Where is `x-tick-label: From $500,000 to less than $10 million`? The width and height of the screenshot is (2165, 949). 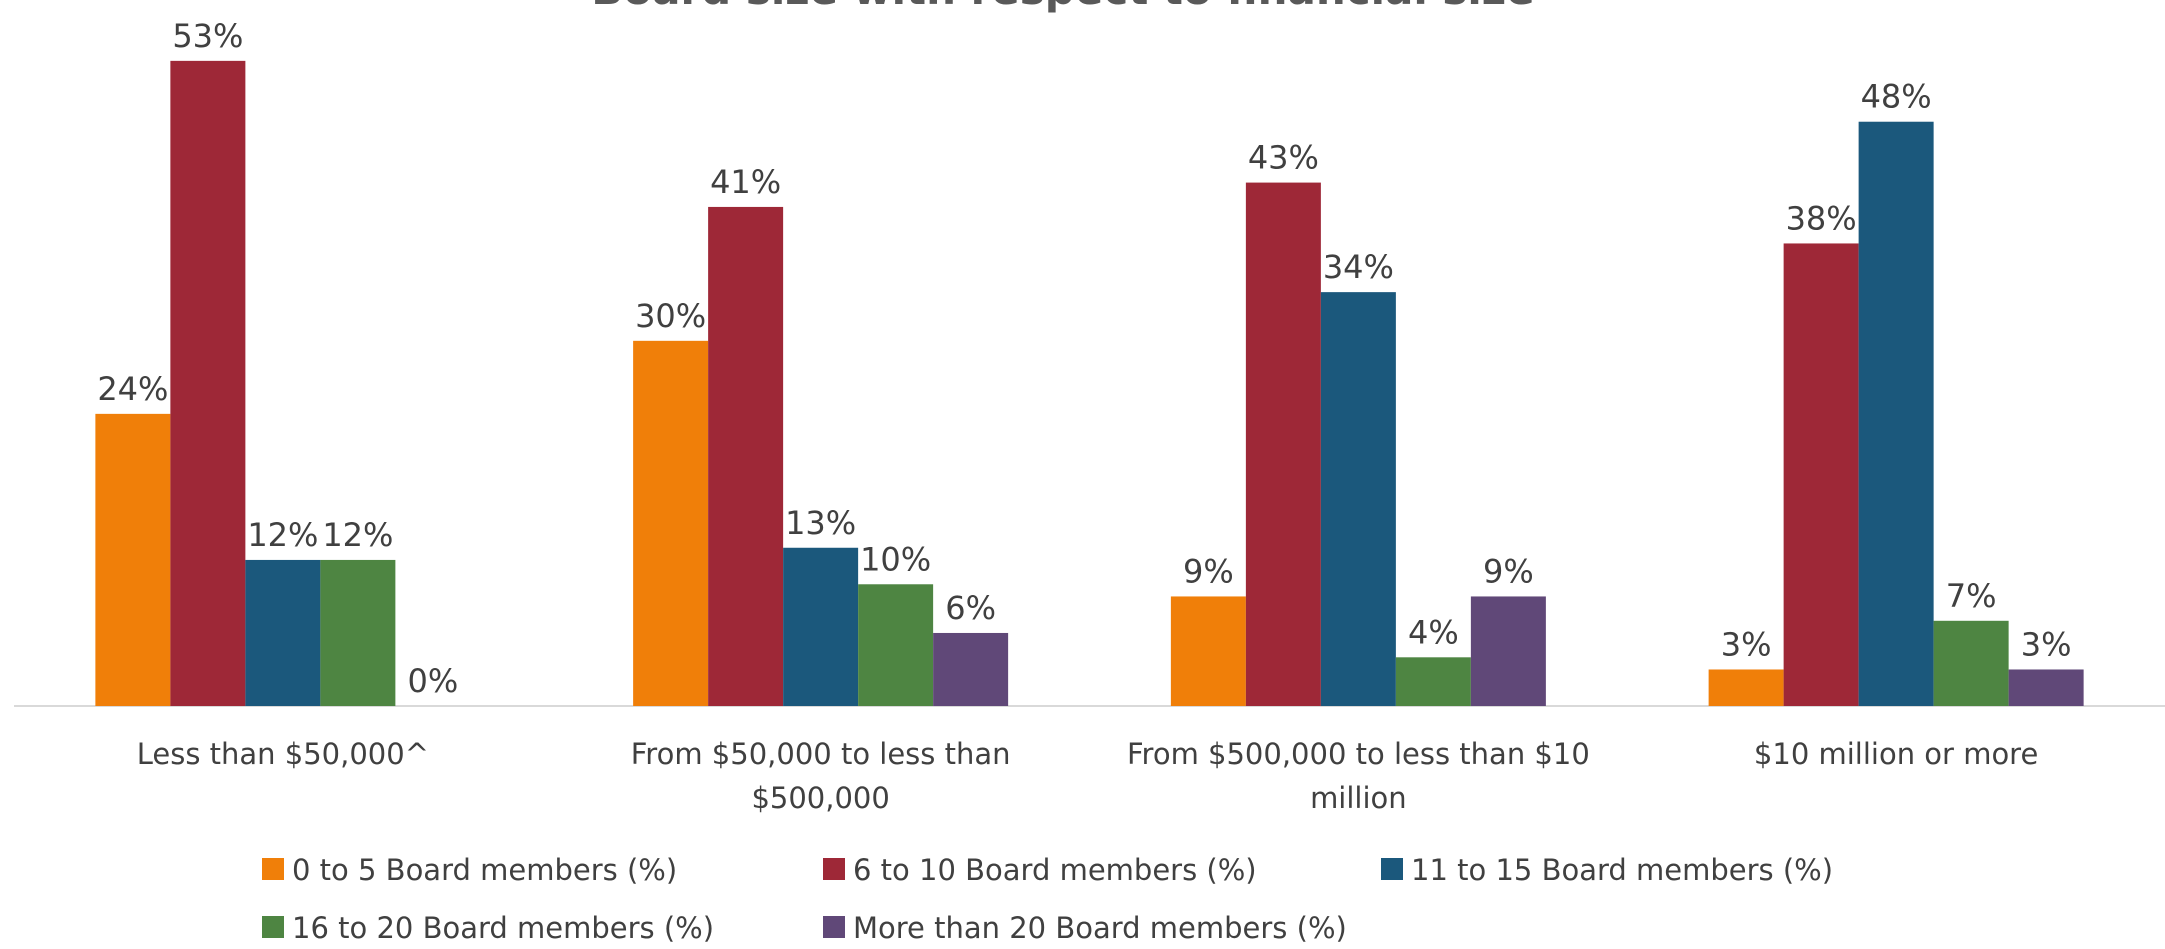 x-tick-label: From $500,000 to less than $10 million is located at coordinates (1358, 776).